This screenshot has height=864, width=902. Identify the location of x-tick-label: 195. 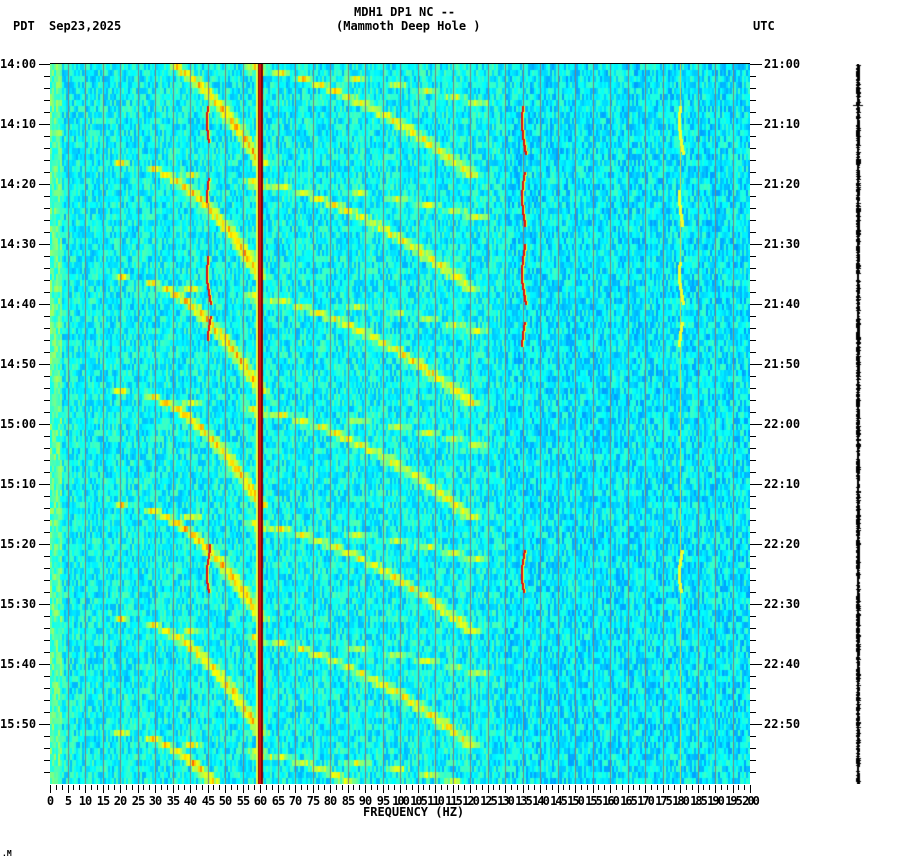
(734, 801).